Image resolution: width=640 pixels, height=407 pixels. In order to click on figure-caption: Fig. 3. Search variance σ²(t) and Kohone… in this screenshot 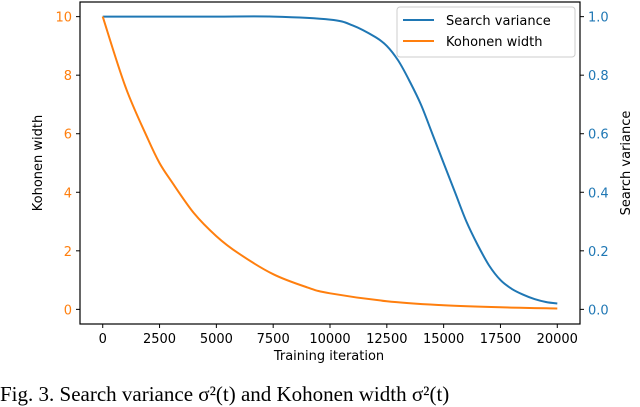, I will do `click(225, 394)`.